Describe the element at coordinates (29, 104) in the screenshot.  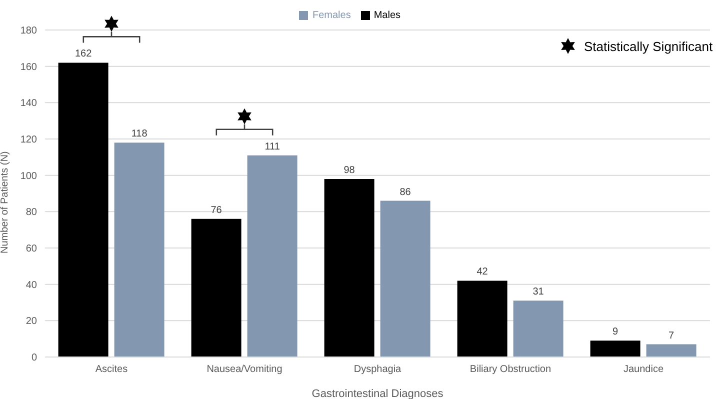
I see `y-tick-label: 140` at that location.